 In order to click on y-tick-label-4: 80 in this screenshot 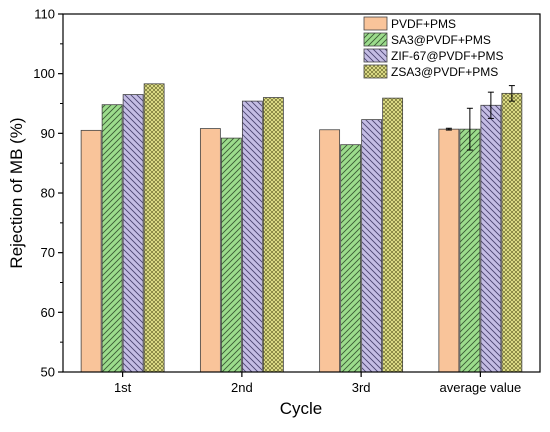, I will do `click(48, 193)`.